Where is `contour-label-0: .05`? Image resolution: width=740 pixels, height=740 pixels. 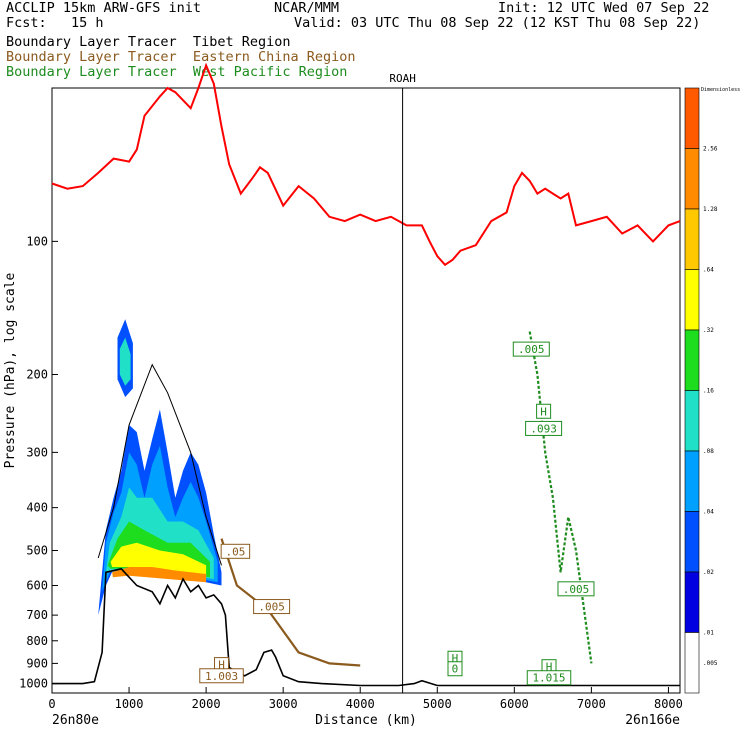
contour-label-0: .05 is located at coordinates (235, 551).